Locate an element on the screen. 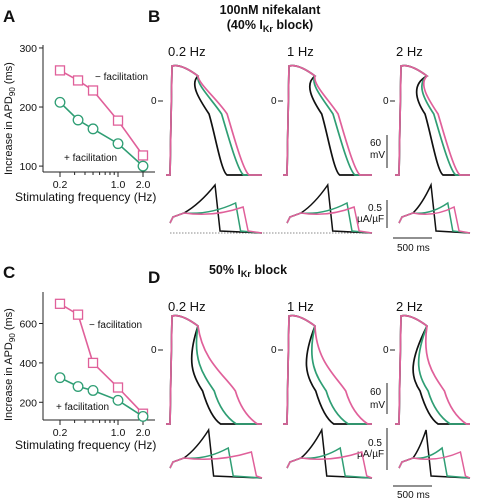  ap-trace-d1-plus is located at coordinates (327, 369).